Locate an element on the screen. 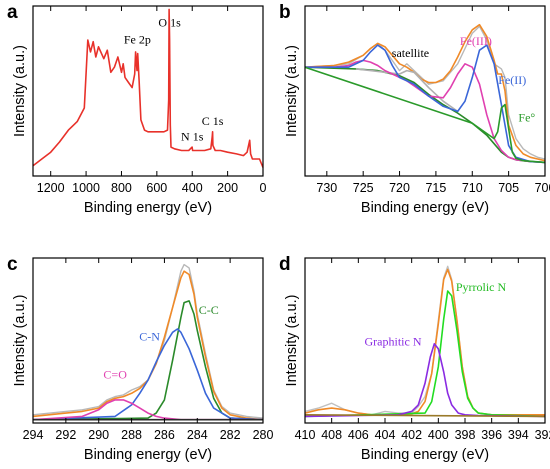 The width and height of the screenshot is (550, 469). x-tick-label: 800 is located at coordinates (121, 188).